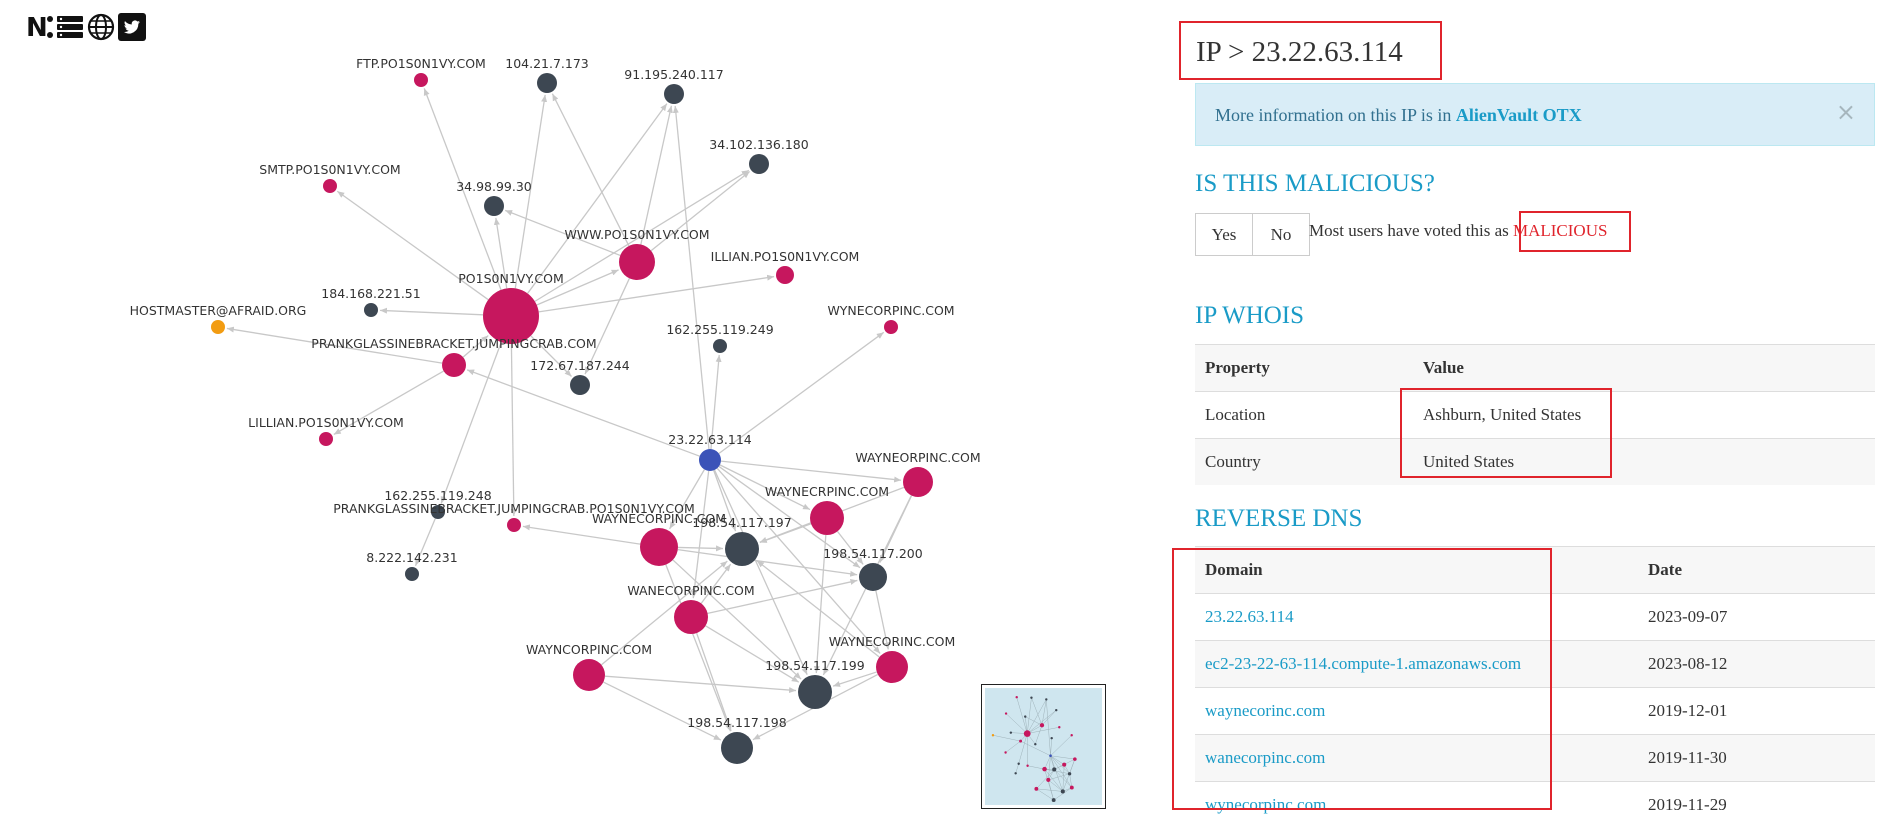 This screenshot has width=1903, height=828. What do you see at coordinates (890, 310) in the screenshot?
I see `node-label: WYNECORPINC.COM` at bounding box center [890, 310].